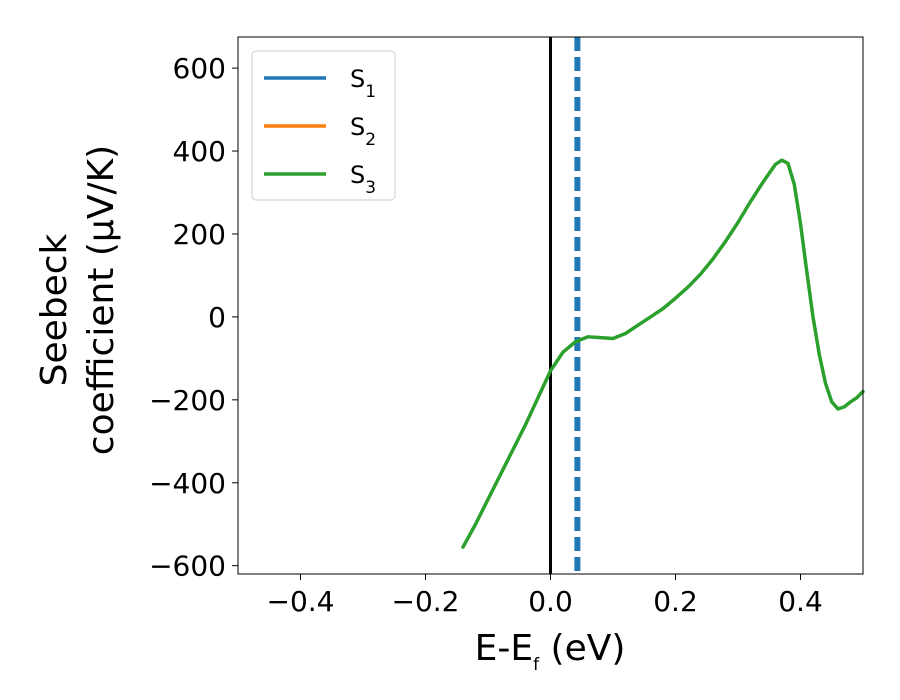 This screenshot has height=700, width=900. What do you see at coordinates (187, 400) in the screenshot?
I see `y-tick-label: −200` at bounding box center [187, 400].